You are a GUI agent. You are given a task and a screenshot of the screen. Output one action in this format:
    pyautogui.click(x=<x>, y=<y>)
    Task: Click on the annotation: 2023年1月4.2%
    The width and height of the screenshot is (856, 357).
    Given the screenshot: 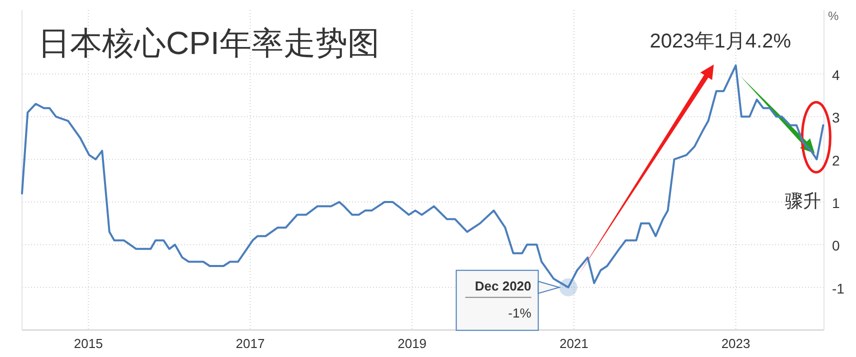 What is the action you would take?
    pyautogui.click(x=721, y=41)
    